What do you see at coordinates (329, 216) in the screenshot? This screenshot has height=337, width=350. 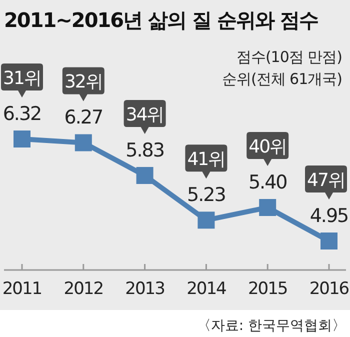 I see `data-label: 4.95` at bounding box center [329, 216].